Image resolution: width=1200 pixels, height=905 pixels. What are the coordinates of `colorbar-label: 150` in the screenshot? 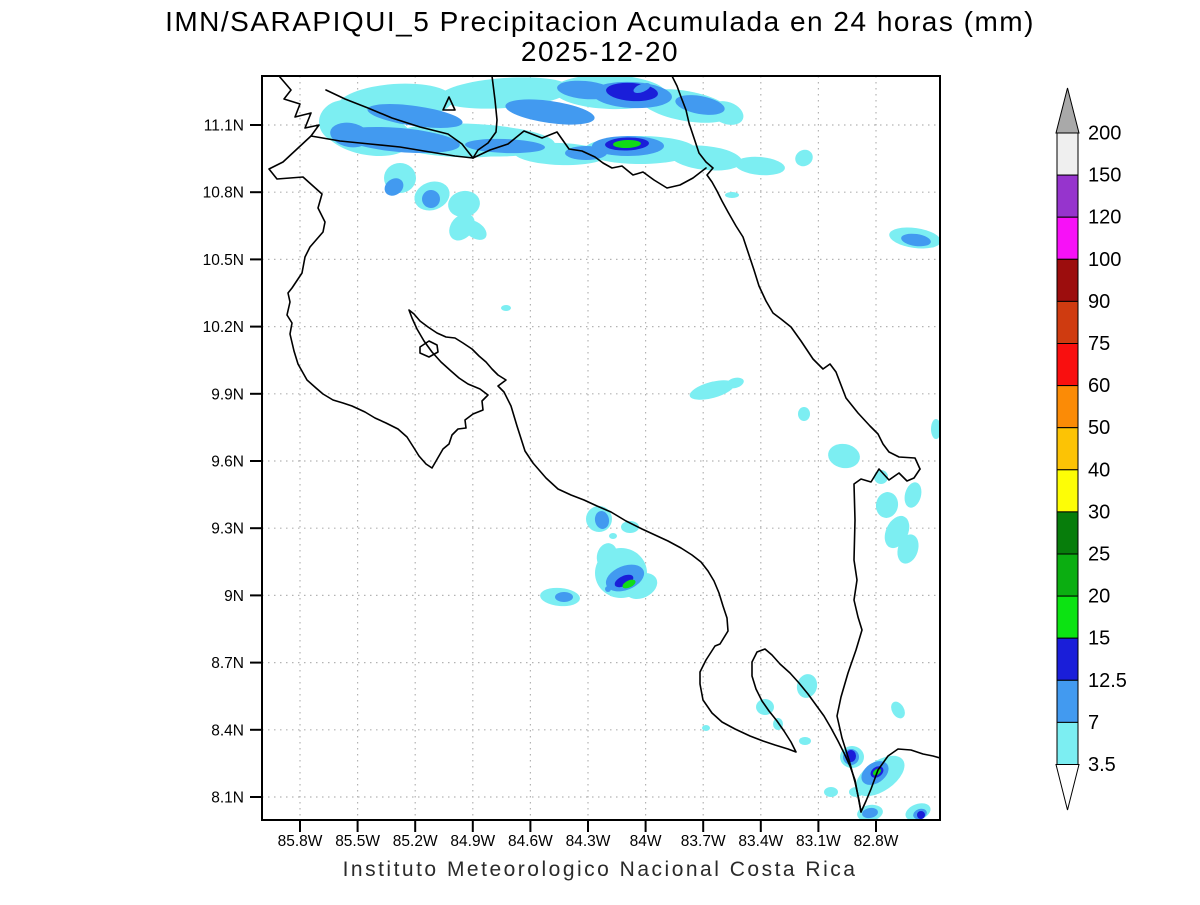 It's located at (1104, 176).